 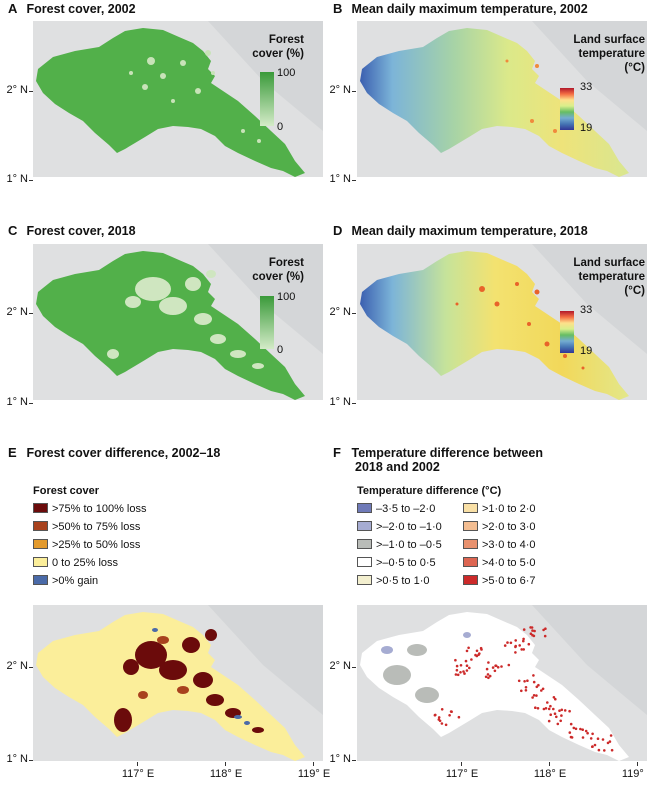 What do you see at coordinates (509, 563) in the screenshot?
I see `legend-label: >4·0 to 5·0` at bounding box center [509, 563].